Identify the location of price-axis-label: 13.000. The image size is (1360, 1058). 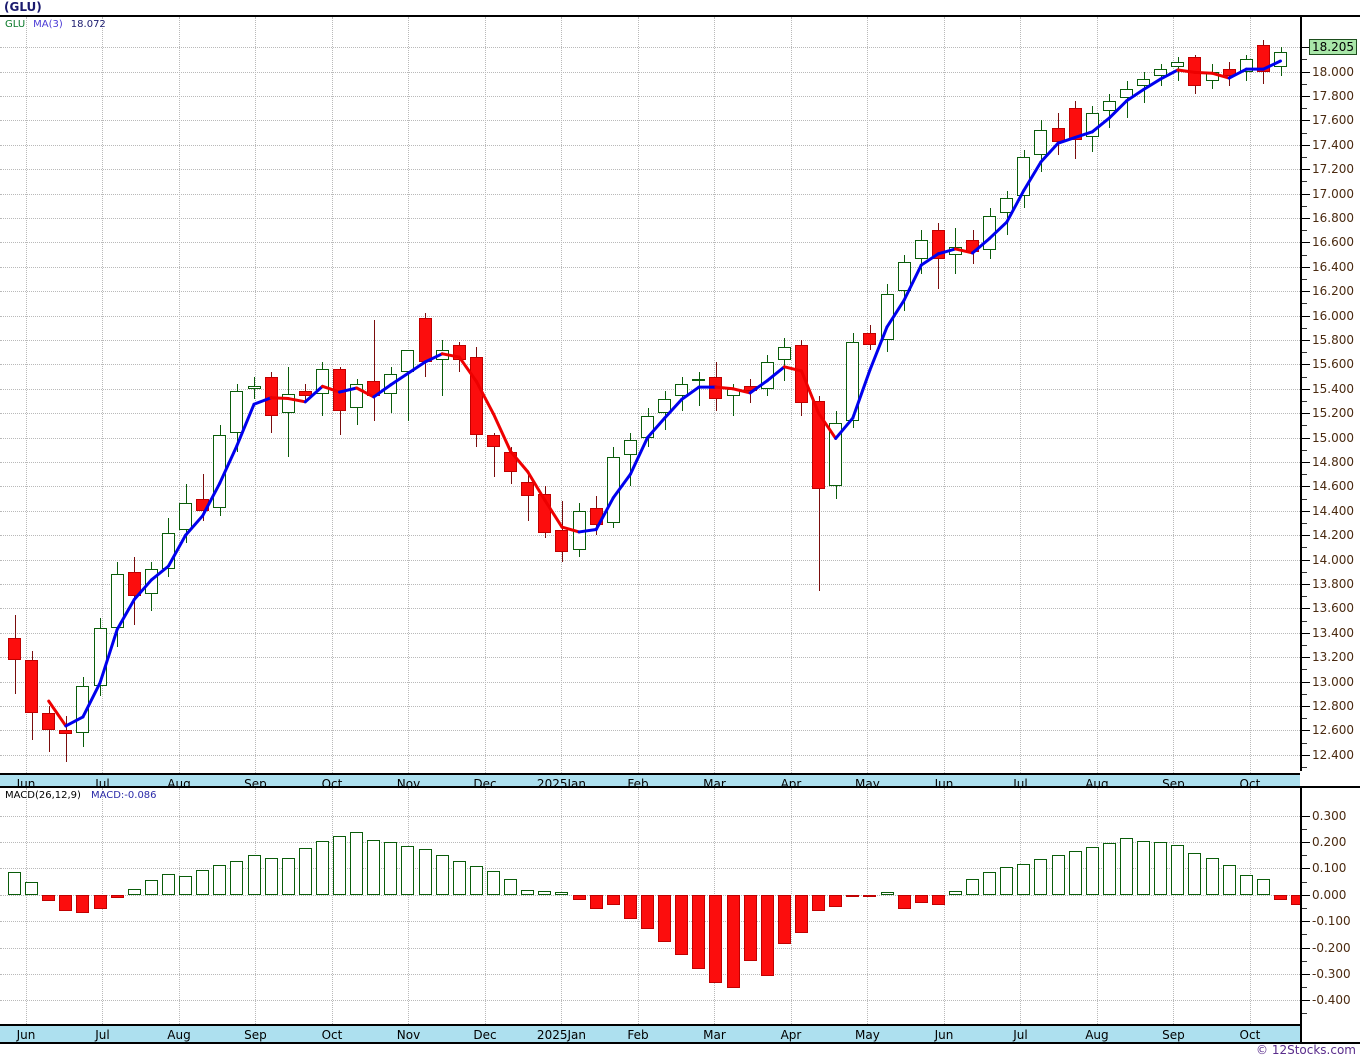
(1333, 681).